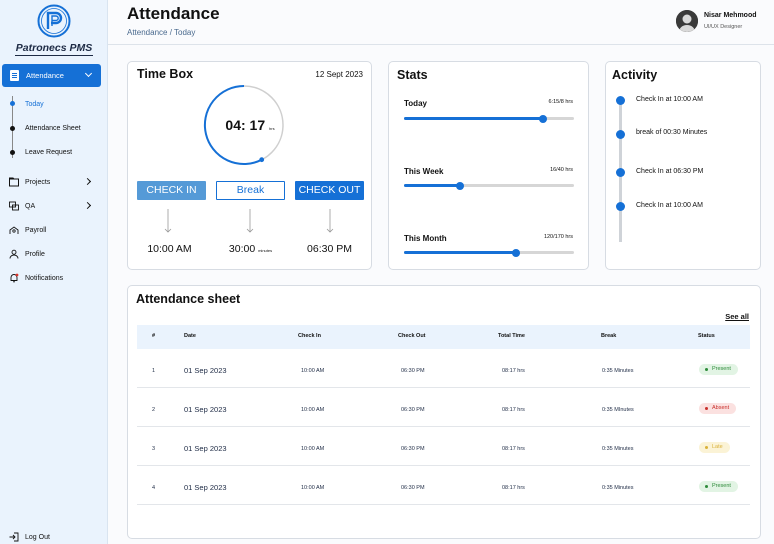  Describe the element at coordinates (412, 336) in the screenshot. I see `column-header: Check Out` at that location.